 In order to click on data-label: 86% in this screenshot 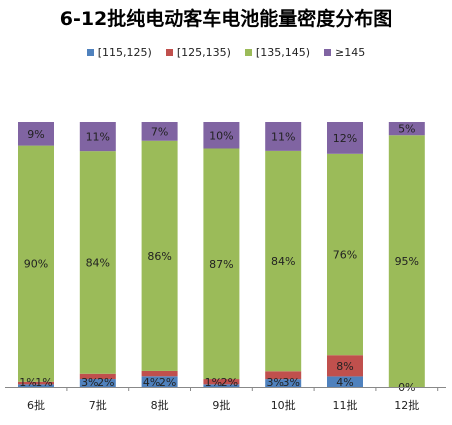, I will do `click(159, 256)`.